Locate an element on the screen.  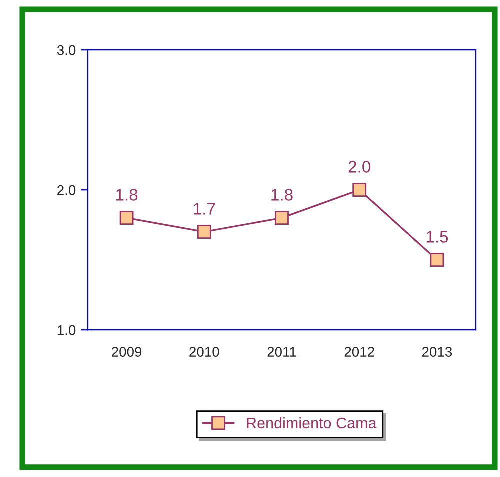
x-tick-label: 2012 is located at coordinates (359, 352).